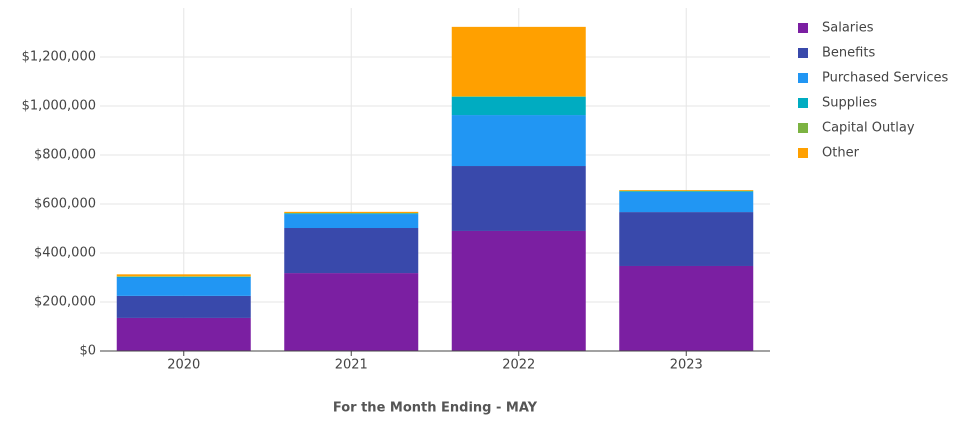  I want to click on y-tick-label: $600,000, so click(65, 204).